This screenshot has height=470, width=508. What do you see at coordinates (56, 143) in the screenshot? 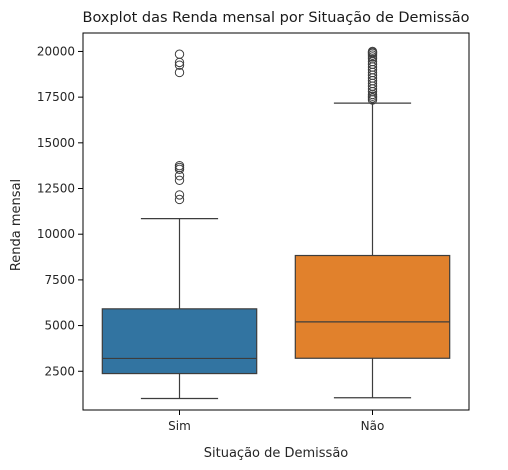
I see `y-tick-label: 15000` at bounding box center [56, 143].